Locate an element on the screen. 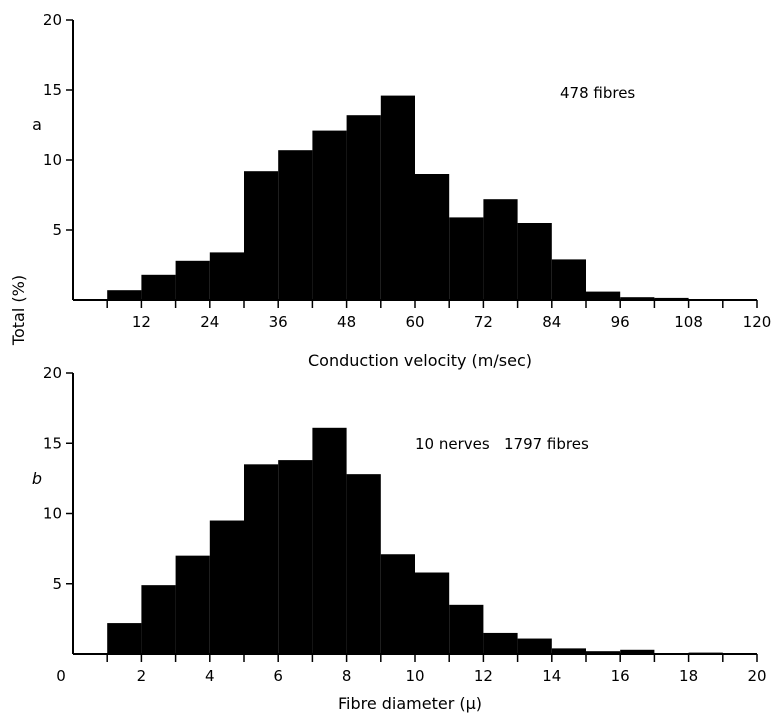 This screenshot has width=774, height=717. fibre-count-annotation: 478 fibres is located at coordinates (597, 93).